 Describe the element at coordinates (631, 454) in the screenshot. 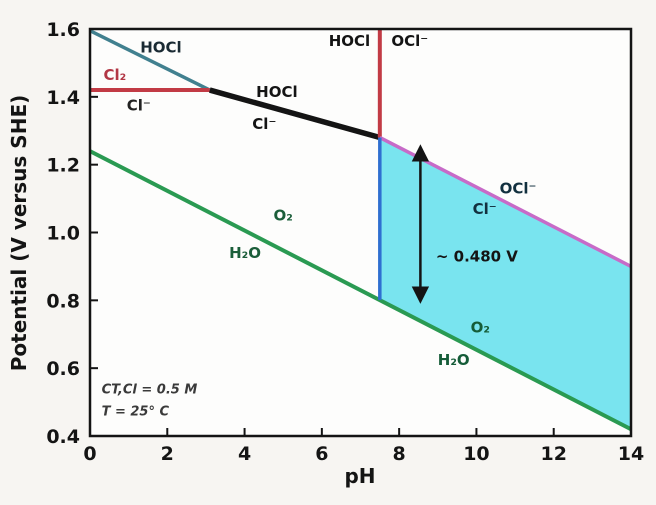

I see `x-tick-label: 14` at that location.